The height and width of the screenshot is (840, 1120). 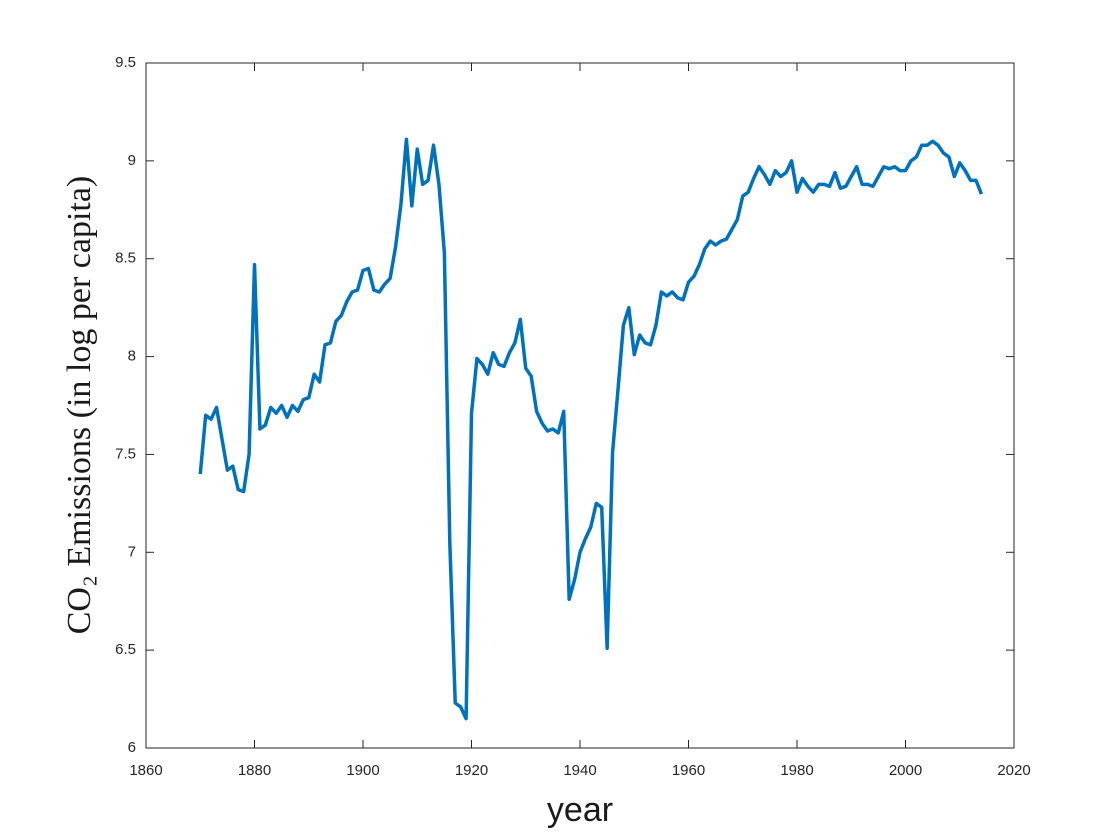 What do you see at coordinates (79, 405) in the screenshot?
I see `y-axis-label: CO₂ Emissions (in log per capita)` at bounding box center [79, 405].